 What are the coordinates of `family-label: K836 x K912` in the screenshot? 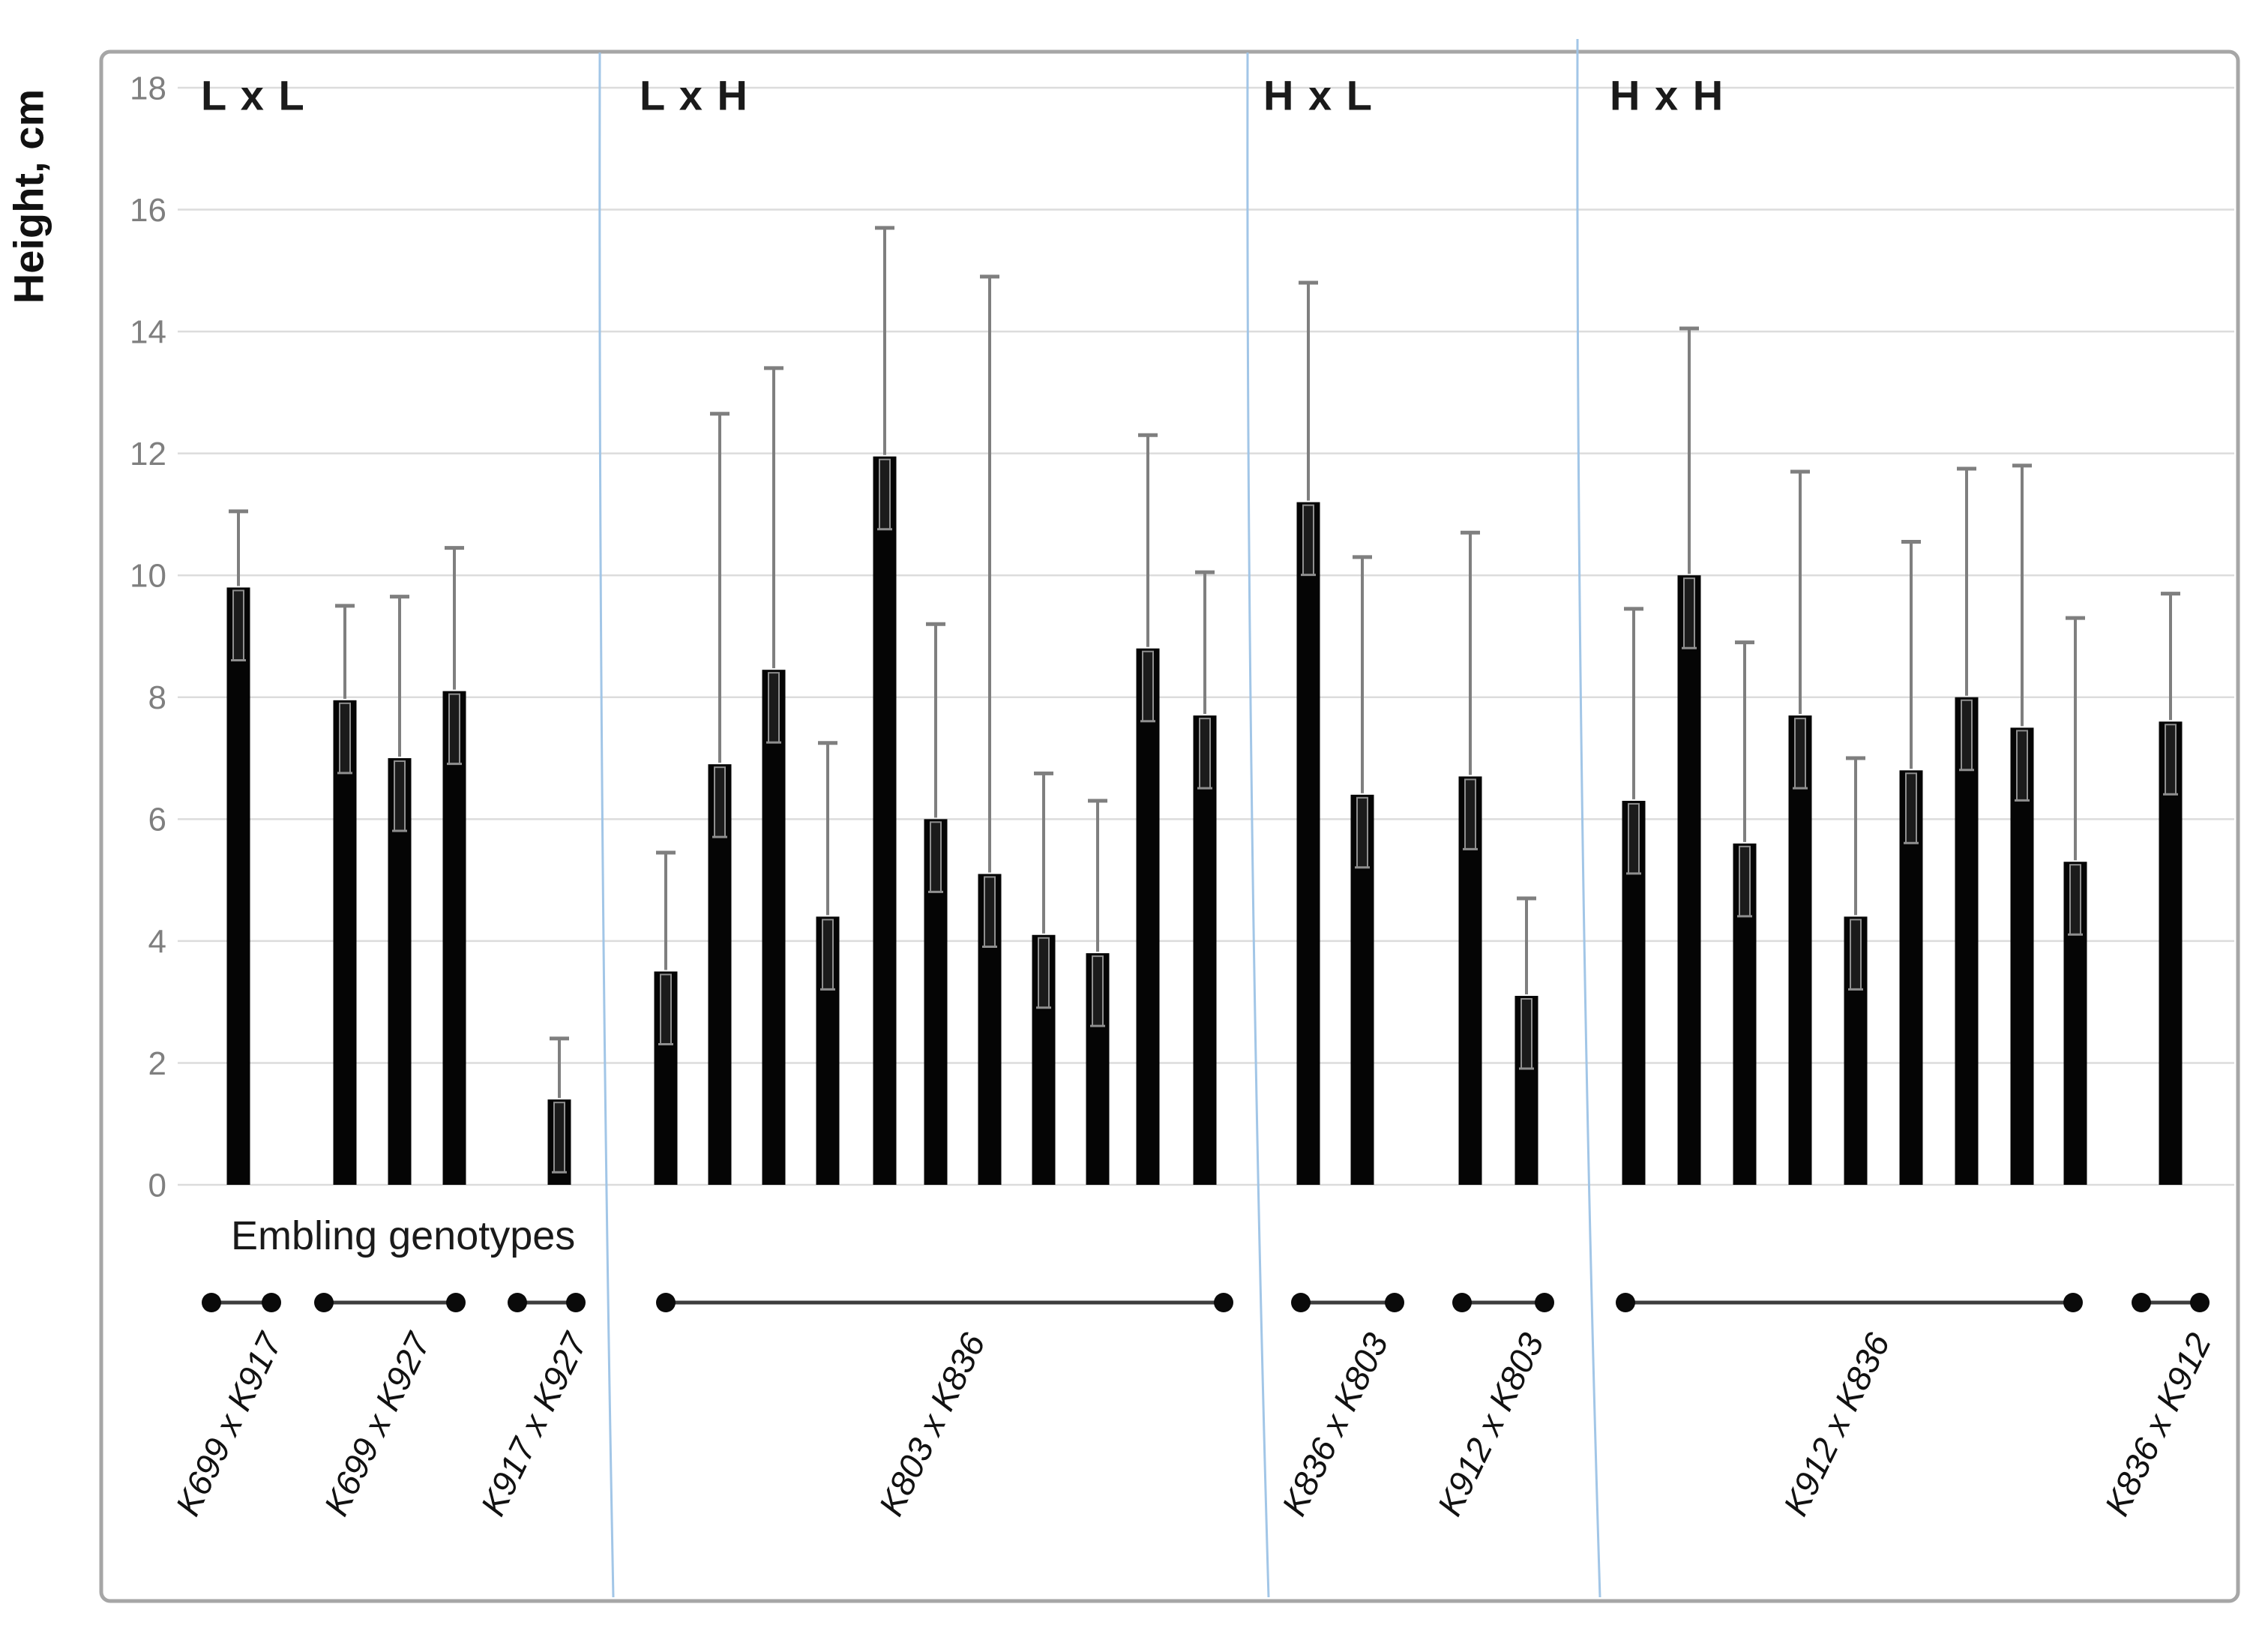 It's located at (2158, 1424).